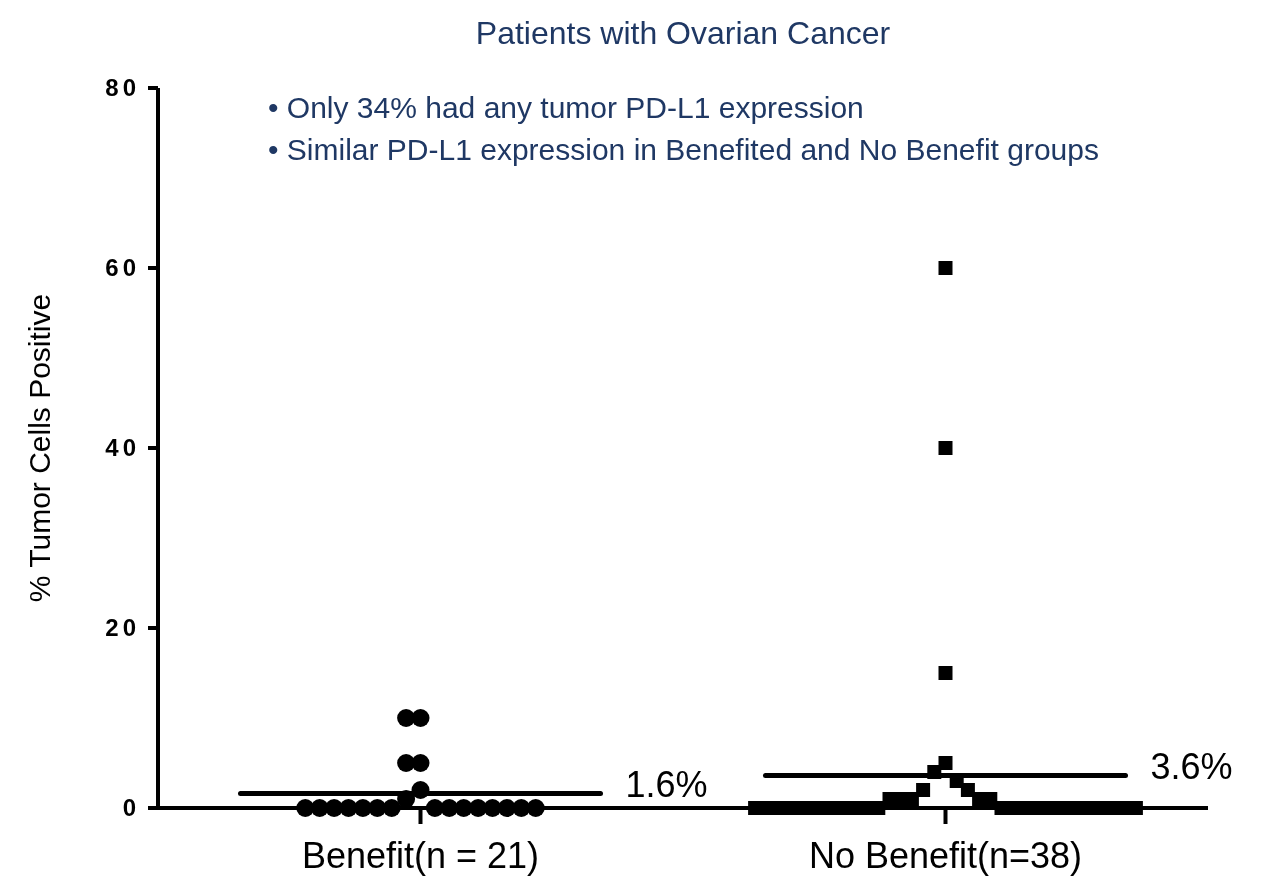 Image resolution: width=1263 pixels, height=892 pixels. What do you see at coordinates (420, 855) in the screenshot?
I see `x-tick-label: Benefit(n = 21)` at bounding box center [420, 855].